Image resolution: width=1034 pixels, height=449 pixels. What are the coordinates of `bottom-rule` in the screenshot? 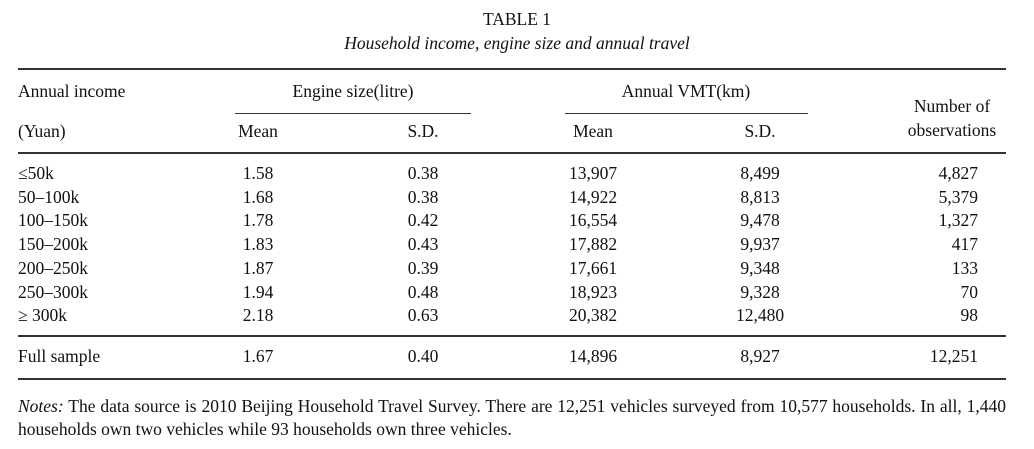 It's located at (512, 379).